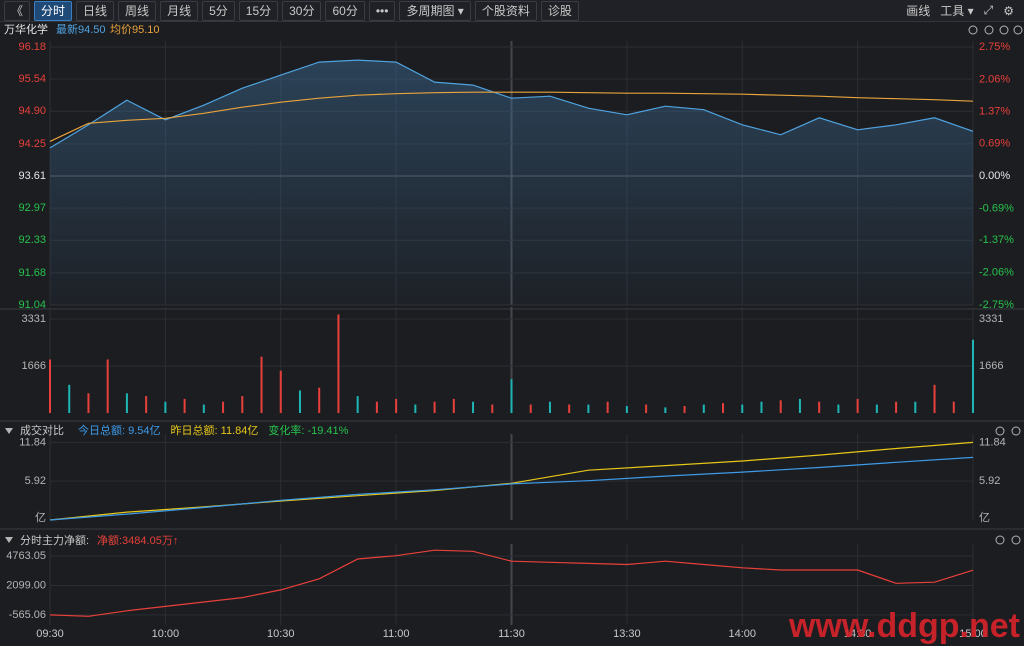 Image resolution: width=1024 pixels, height=646 pixels. What do you see at coordinates (218, 10) in the screenshot?
I see `toolbar-button: 5分` at bounding box center [218, 10].